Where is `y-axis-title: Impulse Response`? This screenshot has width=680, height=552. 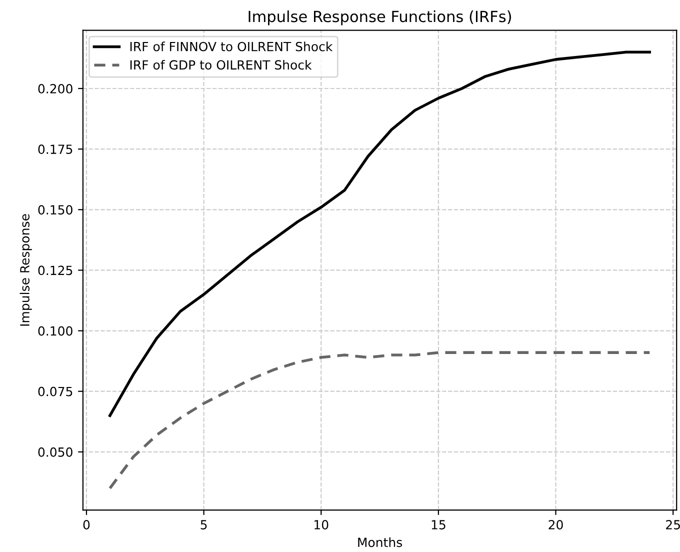 y-axis-title: Impulse Response is located at coordinates (26, 270).